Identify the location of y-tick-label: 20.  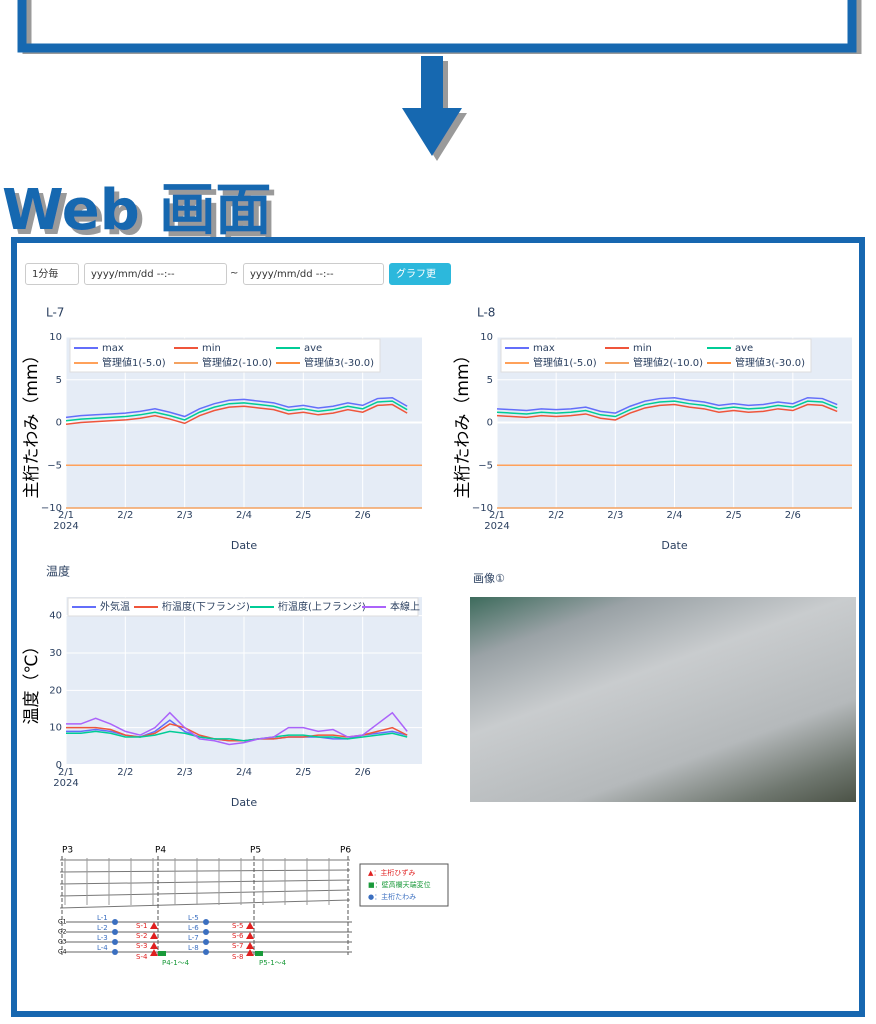
(55, 690).